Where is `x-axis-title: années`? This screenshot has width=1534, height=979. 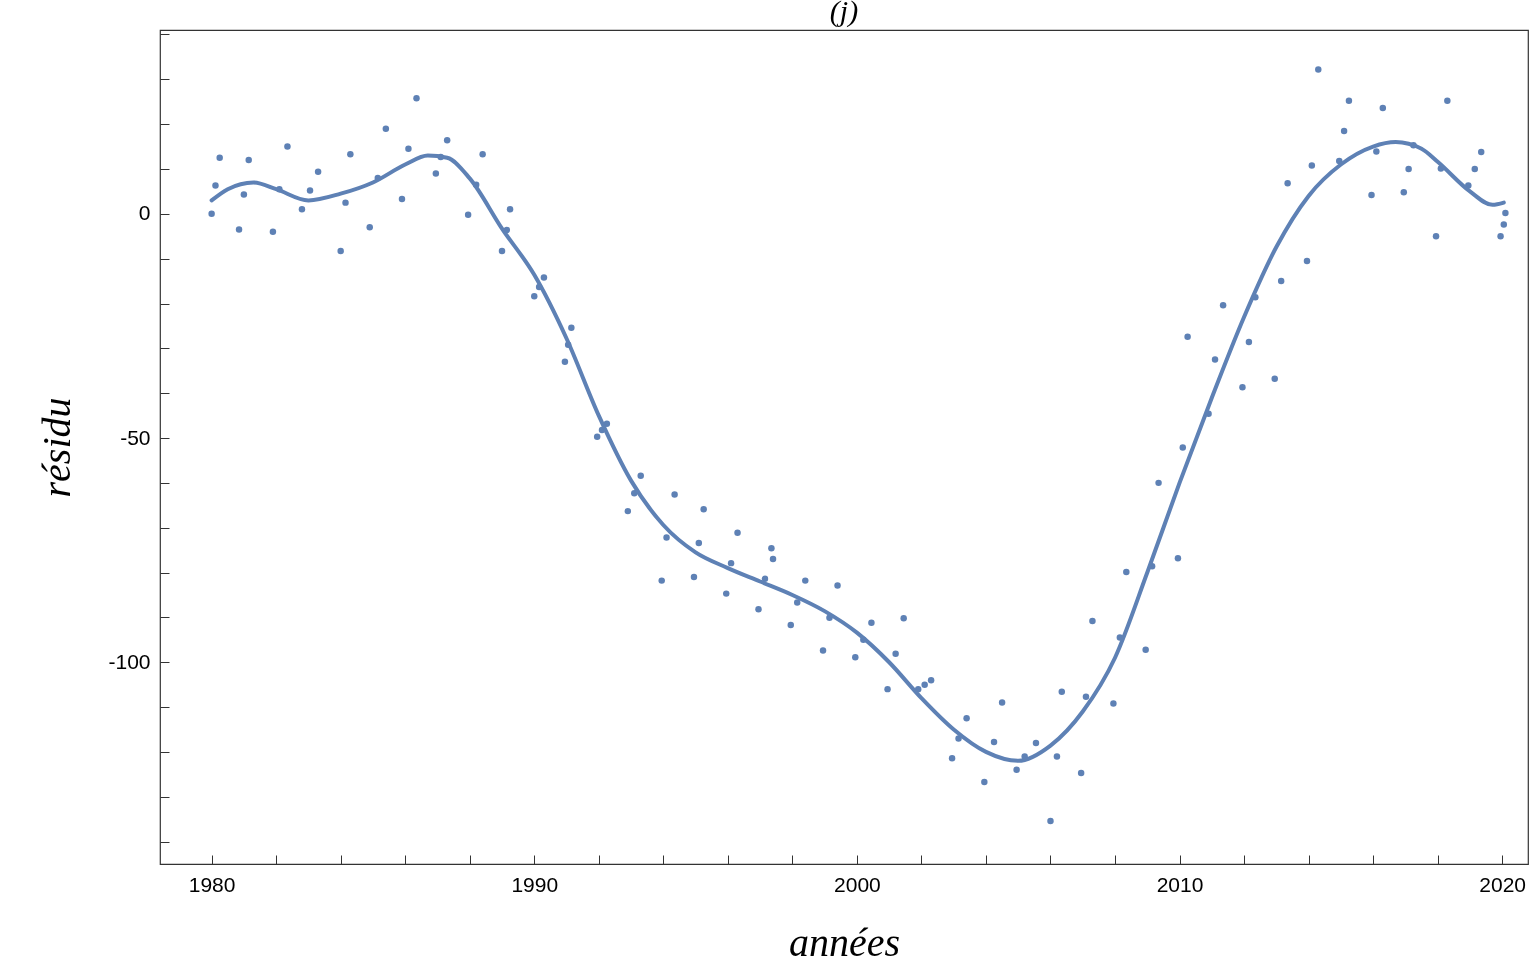 x-axis-title: années is located at coordinates (844, 942).